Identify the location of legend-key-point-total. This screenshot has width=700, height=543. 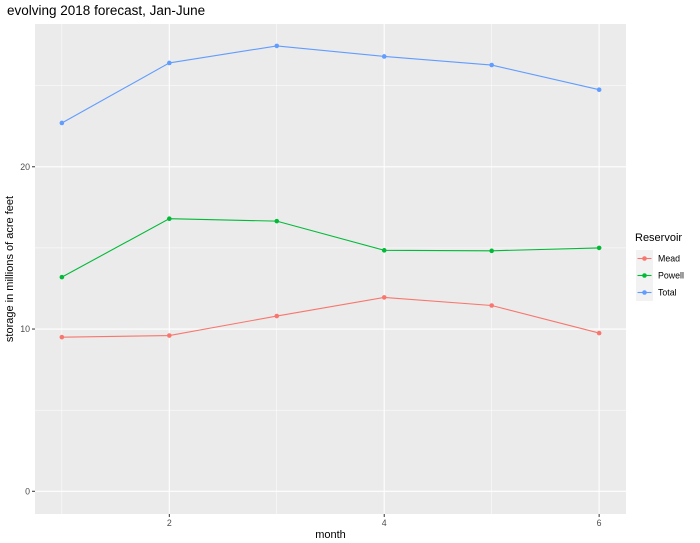
(644, 292).